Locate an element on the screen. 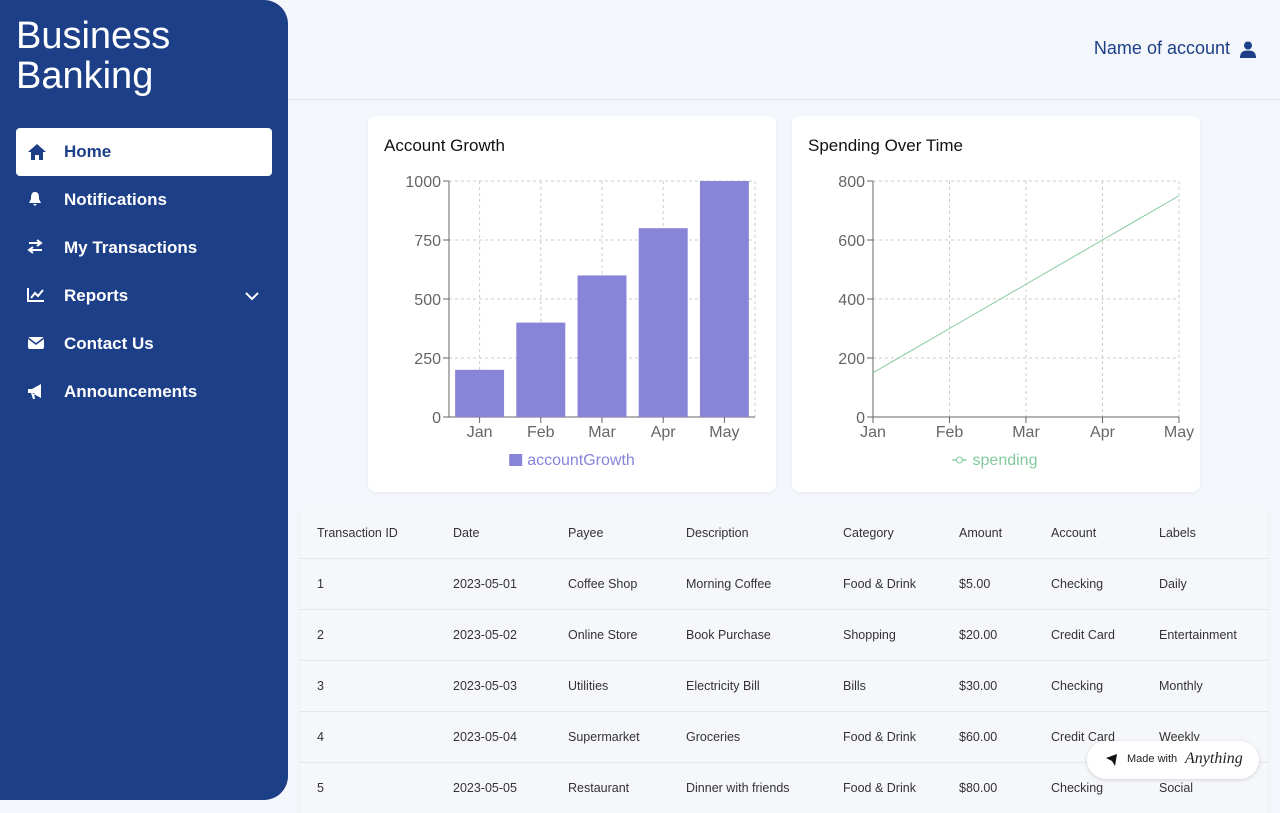  table-cell: 2023-05-01 is located at coordinates (493, 584).